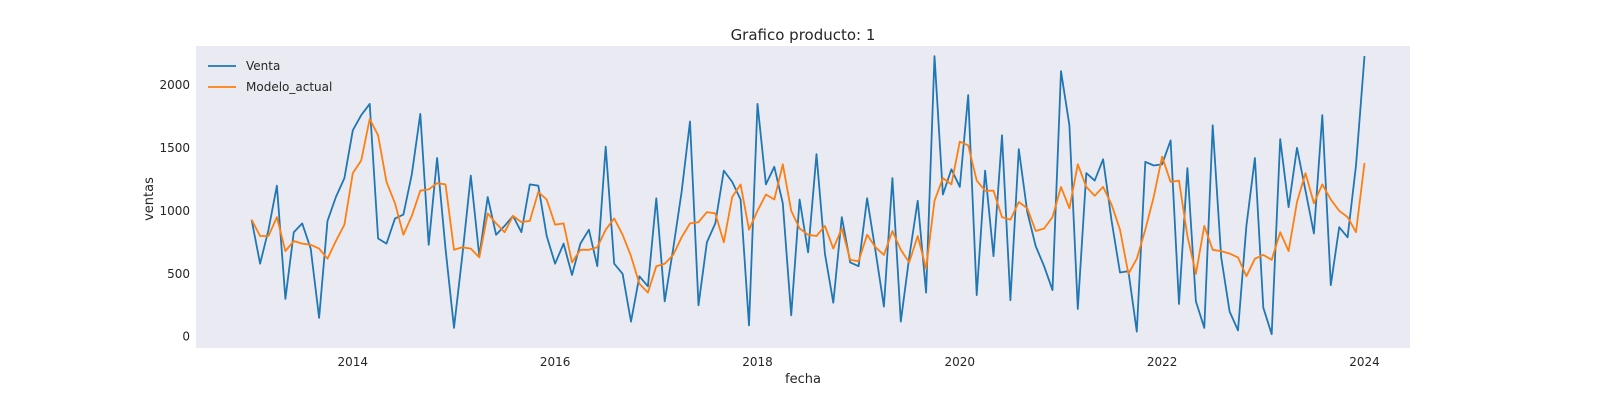 The width and height of the screenshot is (1600, 400). Describe the element at coordinates (289, 87) in the screenshot. I see `legend-label: Modelo_actual` at that location.